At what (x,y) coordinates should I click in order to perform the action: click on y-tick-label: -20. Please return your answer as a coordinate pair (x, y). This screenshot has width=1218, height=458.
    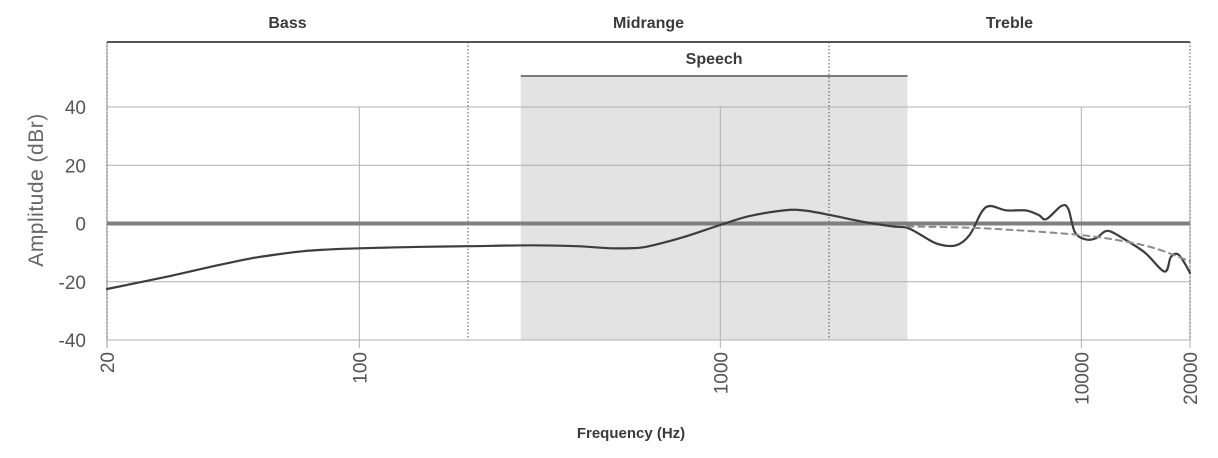
    Looking at the image, I should click on (72, 283).